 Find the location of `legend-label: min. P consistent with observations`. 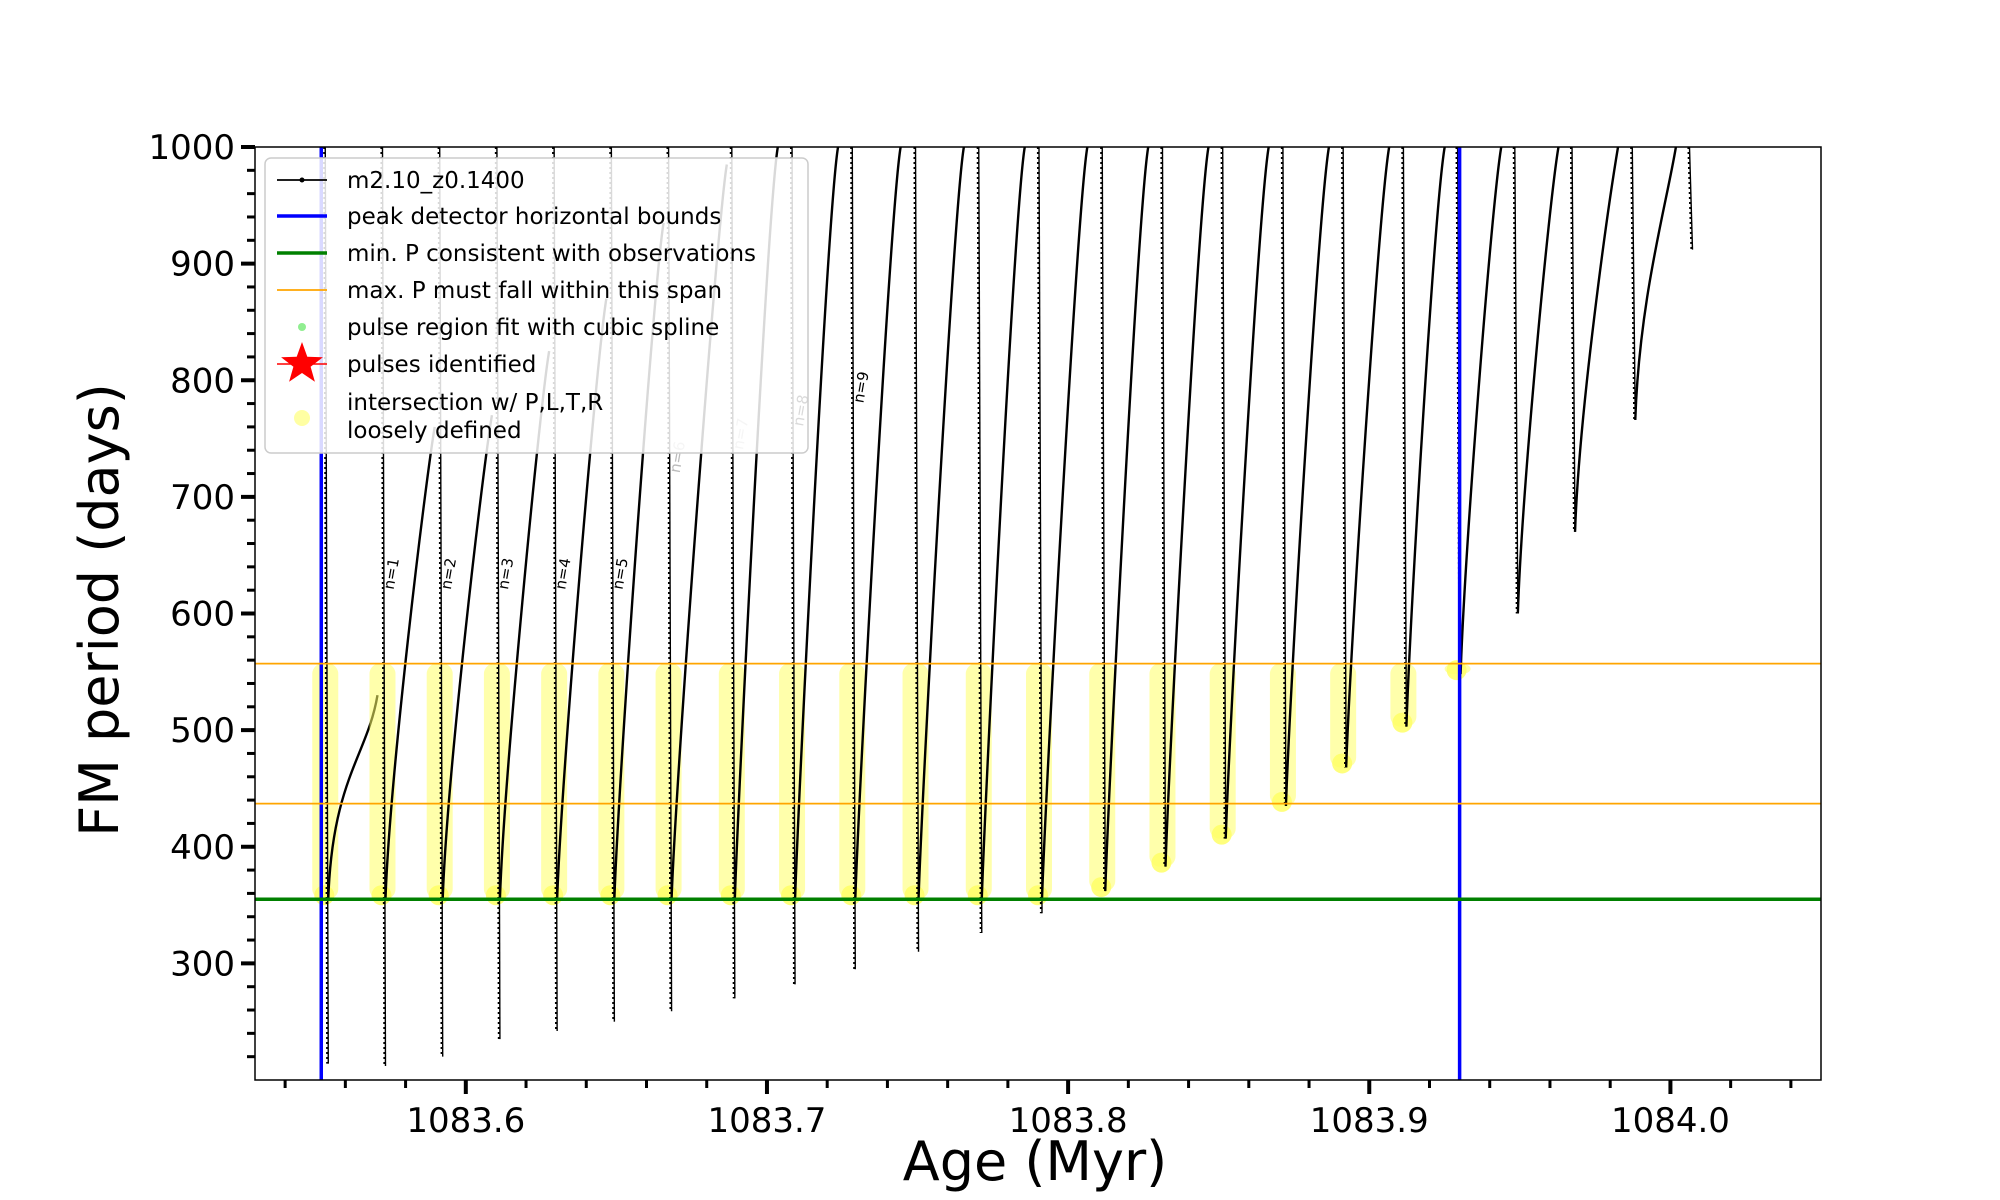

legend-label: min. P consistent with observations is located at coordinates (551, 254).